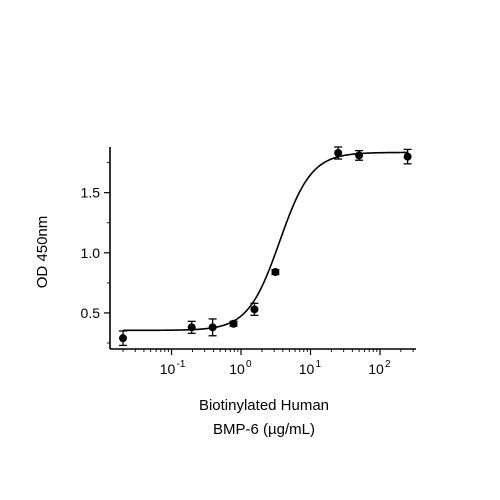  What do you see at coordinates (388, 364) in the screenshot?
I see `x-tick-exponent: 2` at bounding box center [388, 364].